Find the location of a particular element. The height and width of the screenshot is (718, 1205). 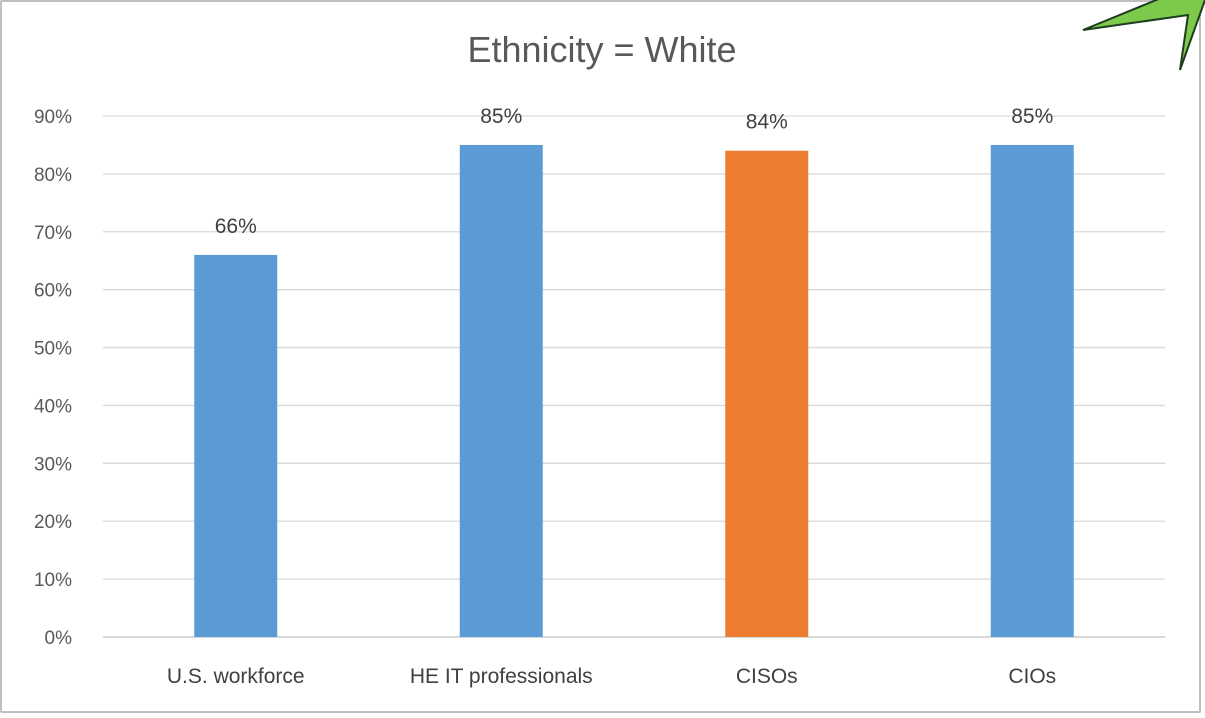

data-label: 84% is located at coordinates (767, 122).